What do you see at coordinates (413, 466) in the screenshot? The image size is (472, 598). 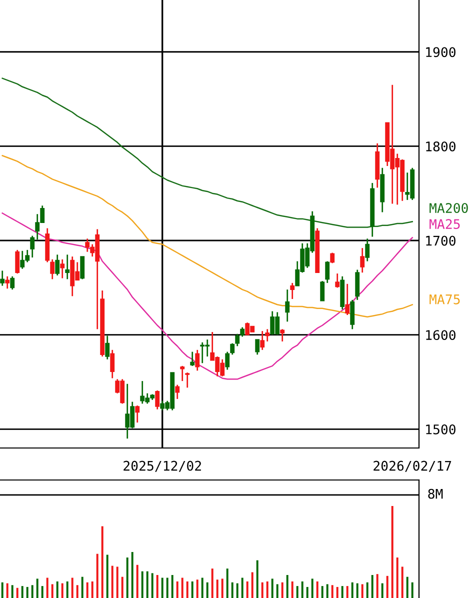 I see `x-tick-label: 2026/02/17` at bounding box center [413, 466].